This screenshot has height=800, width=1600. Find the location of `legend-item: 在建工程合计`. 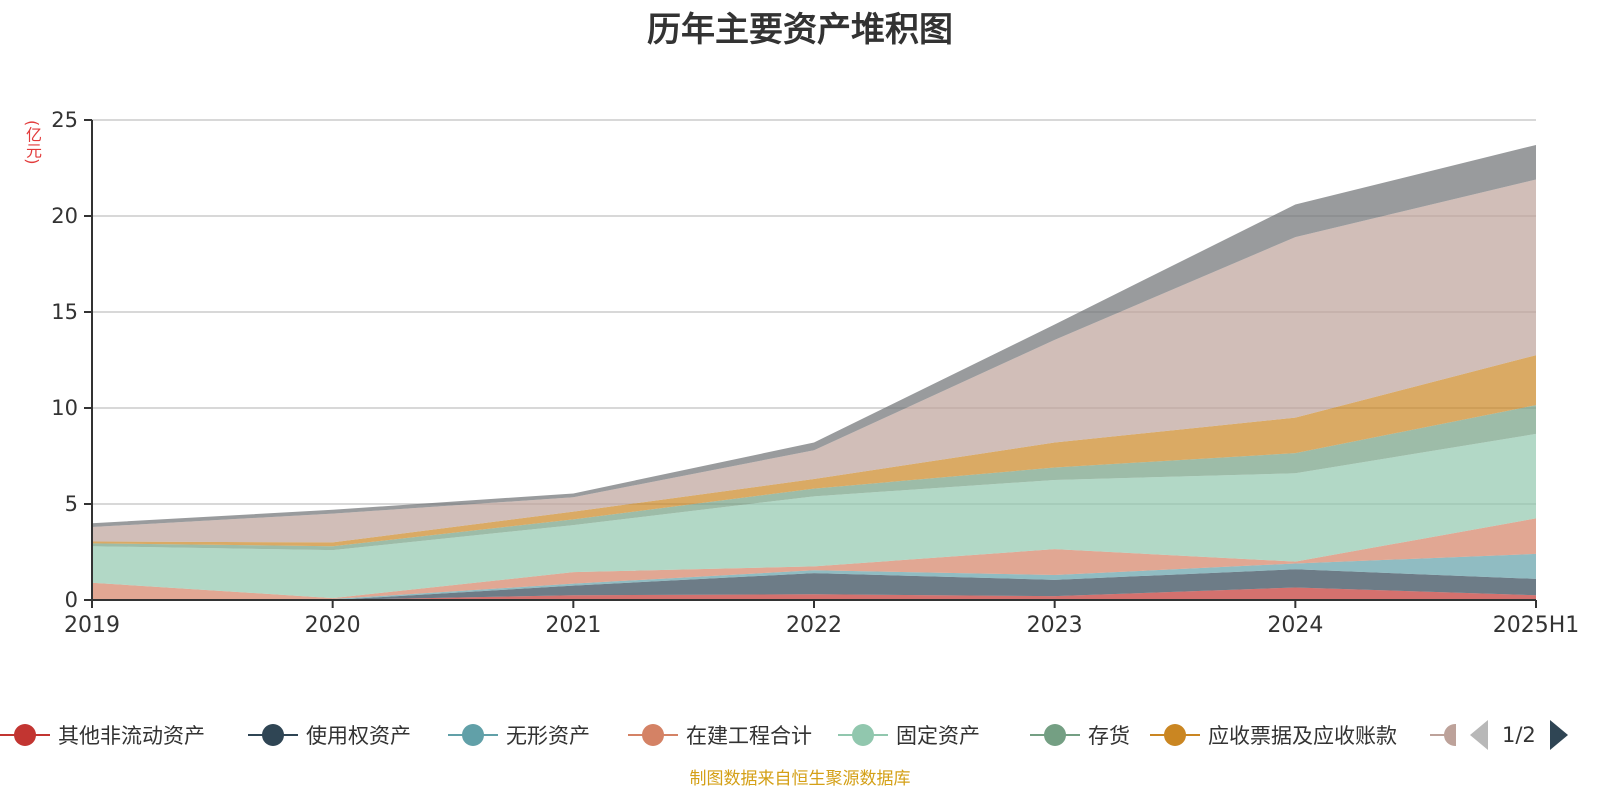

legend-item: 在建工程合计 is located at coordinates (720, 735).